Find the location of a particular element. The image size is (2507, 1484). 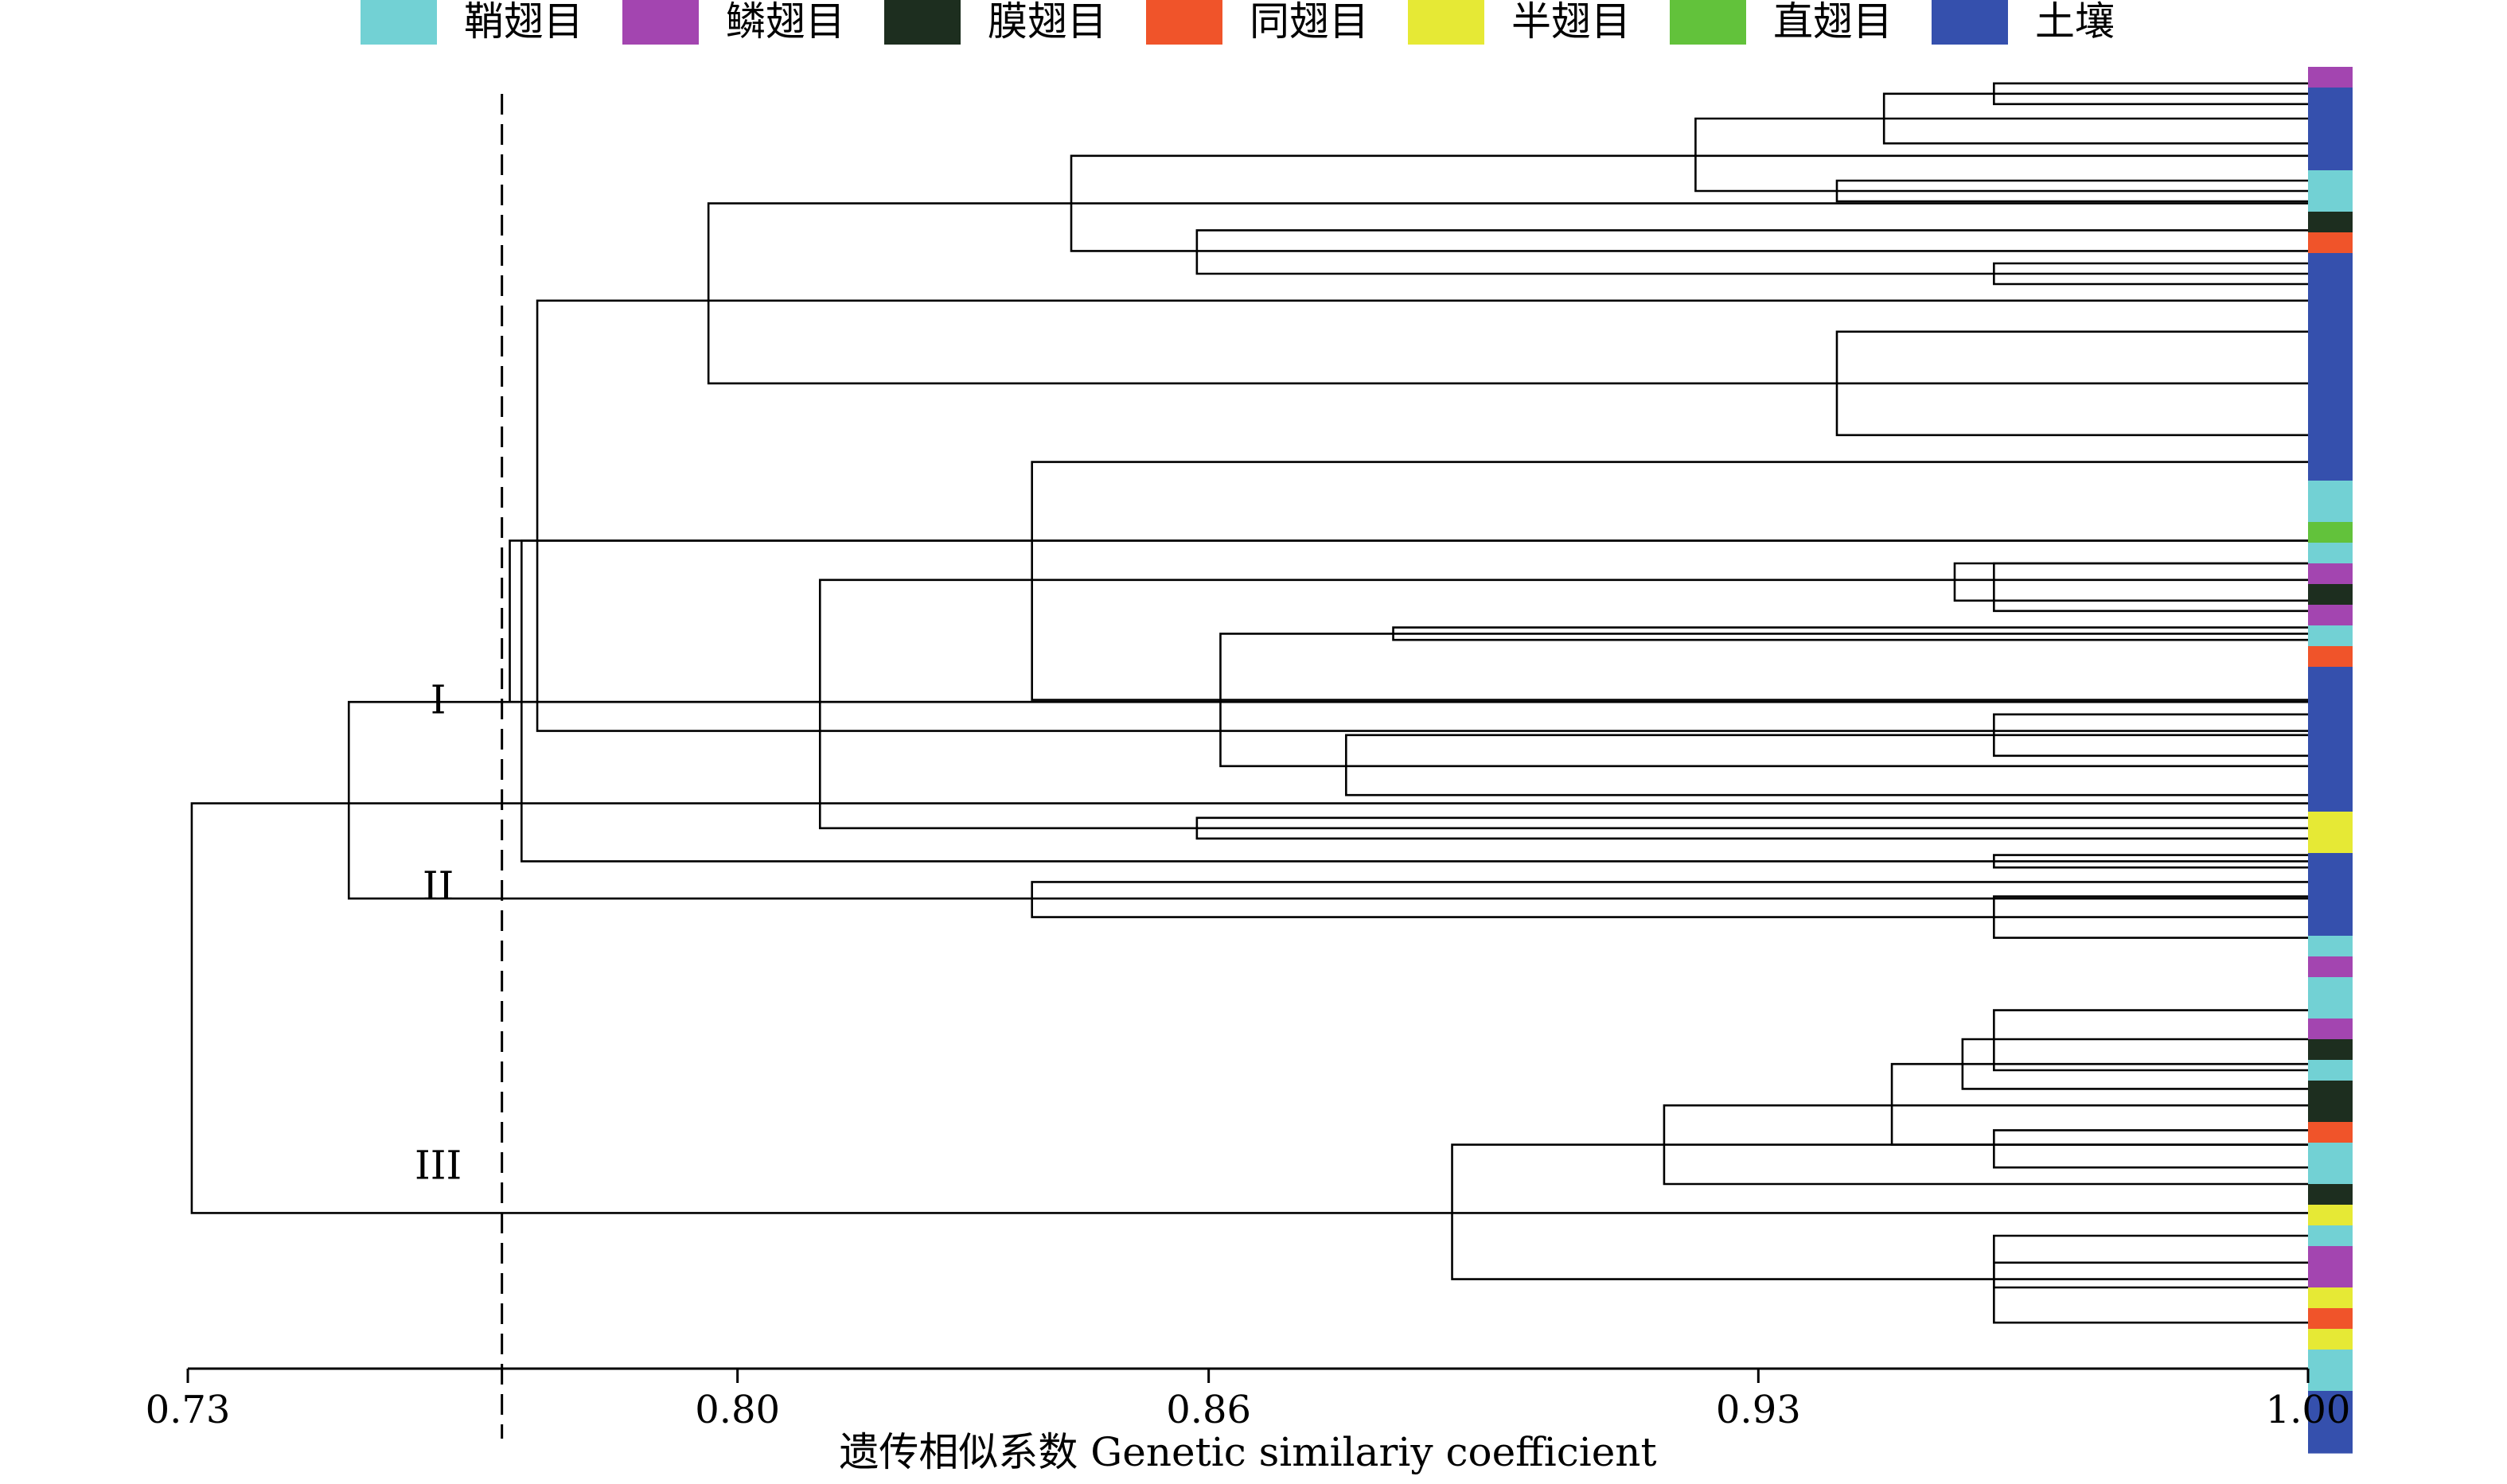

x-axis: 0.73 0.80 0.86 0.93 1.00 is located at coordinates (1248, 1399).